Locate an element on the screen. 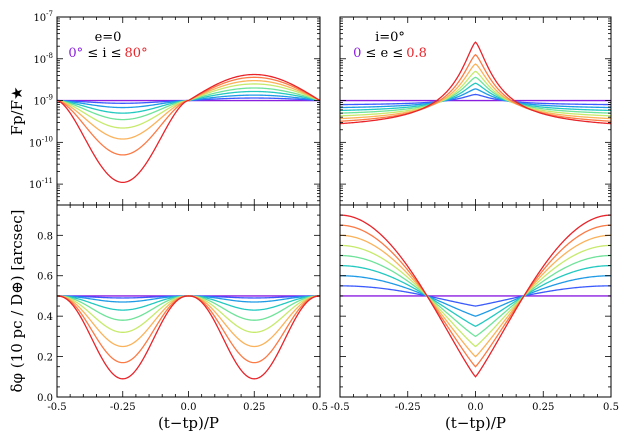  annotation-min-value: 0 is located at coordinates (357, 53).